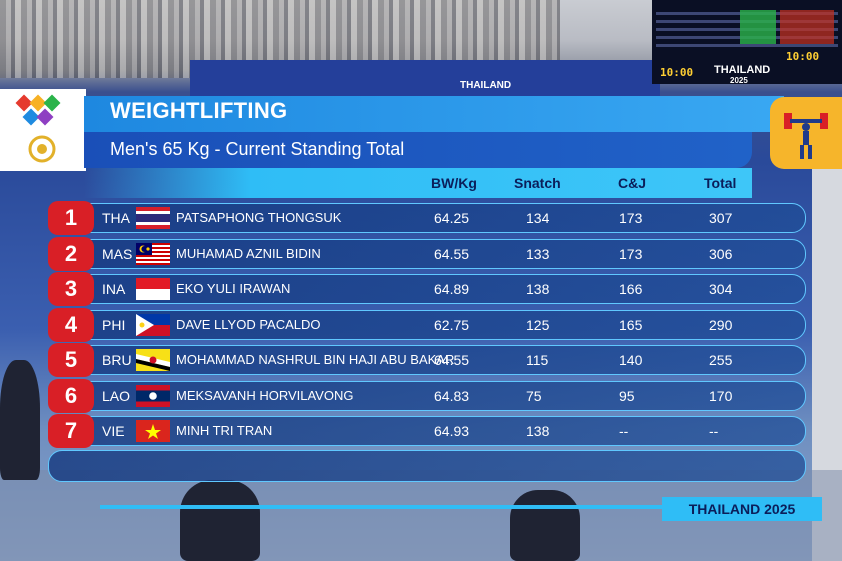 The height and width of the screenshot is (561, 842). What do you see at coordinates (71, 254) in the screenshot?
I see `rank-badge: 2` at bounding box center [71, 254].